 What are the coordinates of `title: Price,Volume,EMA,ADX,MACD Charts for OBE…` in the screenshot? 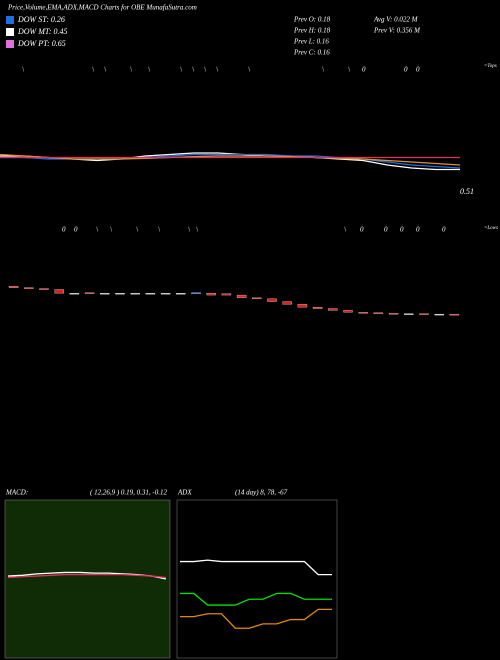 It's located at (102, 8).